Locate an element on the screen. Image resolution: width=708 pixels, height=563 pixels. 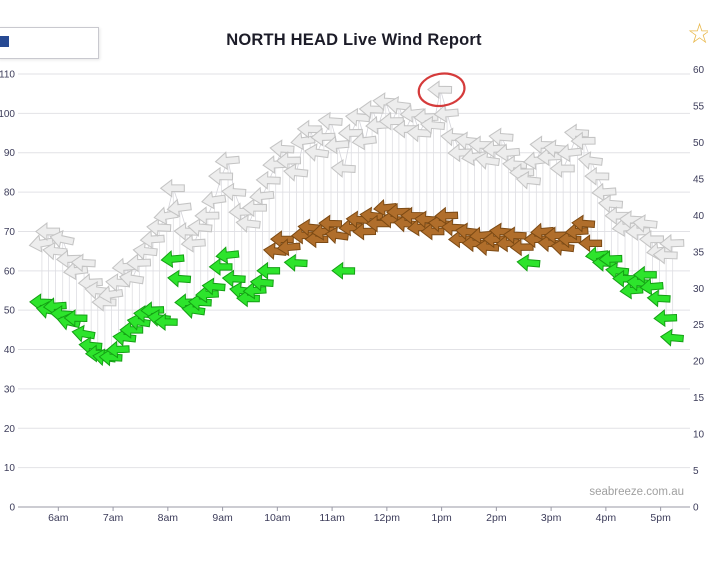
y-tick-label-right: 20 is located at coordinates (699, 362).